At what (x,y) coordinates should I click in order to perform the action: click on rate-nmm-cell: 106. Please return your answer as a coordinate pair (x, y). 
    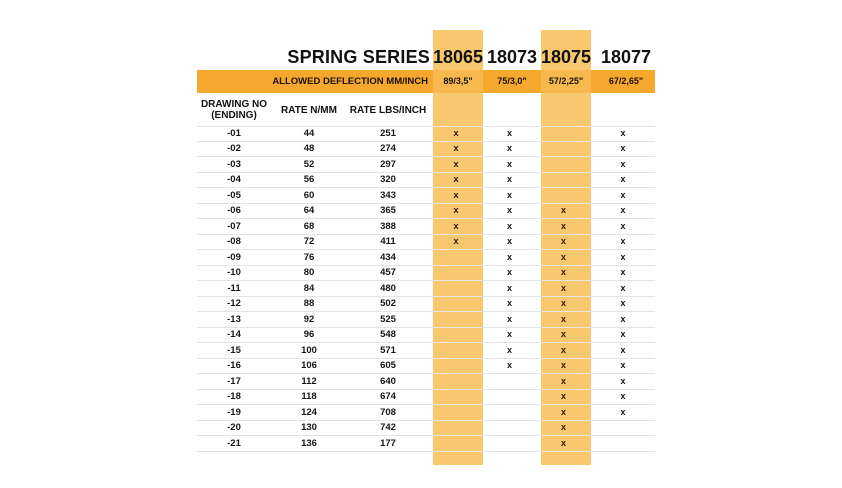
    Looking at the image, I should click on (309, 365).